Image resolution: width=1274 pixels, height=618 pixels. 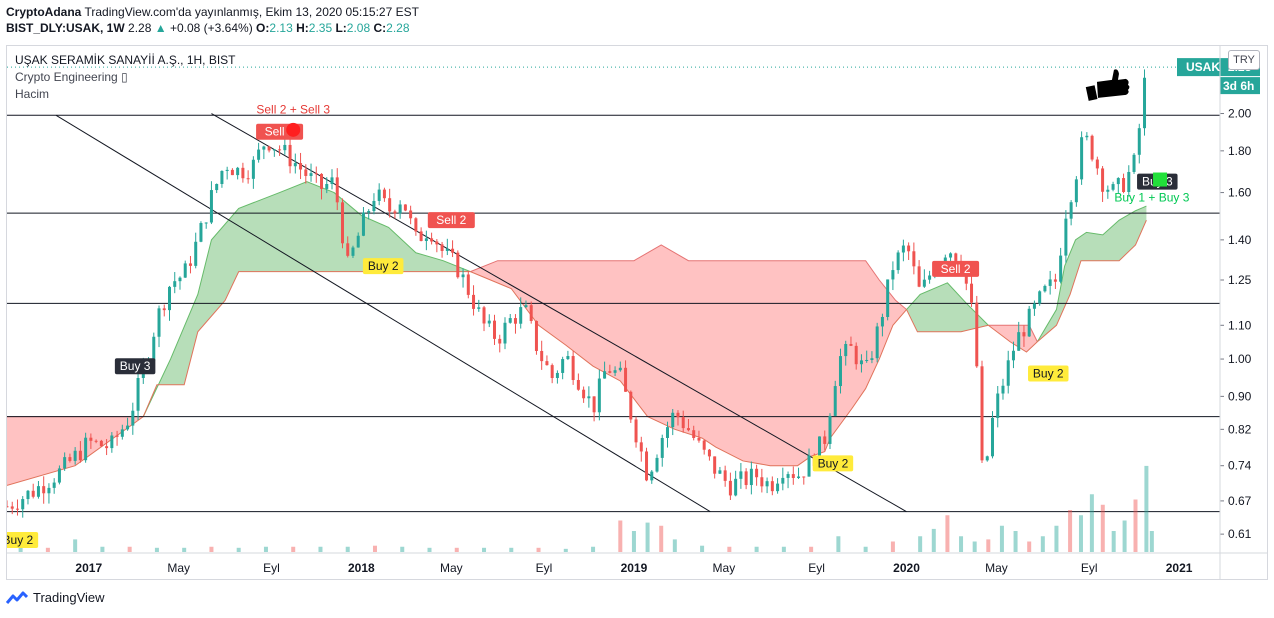 What do you see at coordinates (44, 12) in the screenshot?
I see `publisher-name: CryptoAdana` at bounding box center [44, 12].